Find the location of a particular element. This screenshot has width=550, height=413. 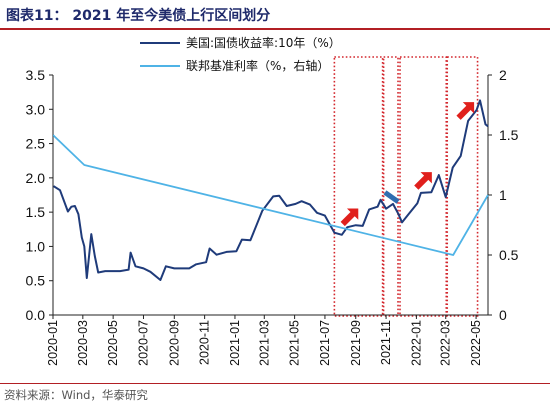

y-tick-label-right: 0 is located at coordinates (503, 315).